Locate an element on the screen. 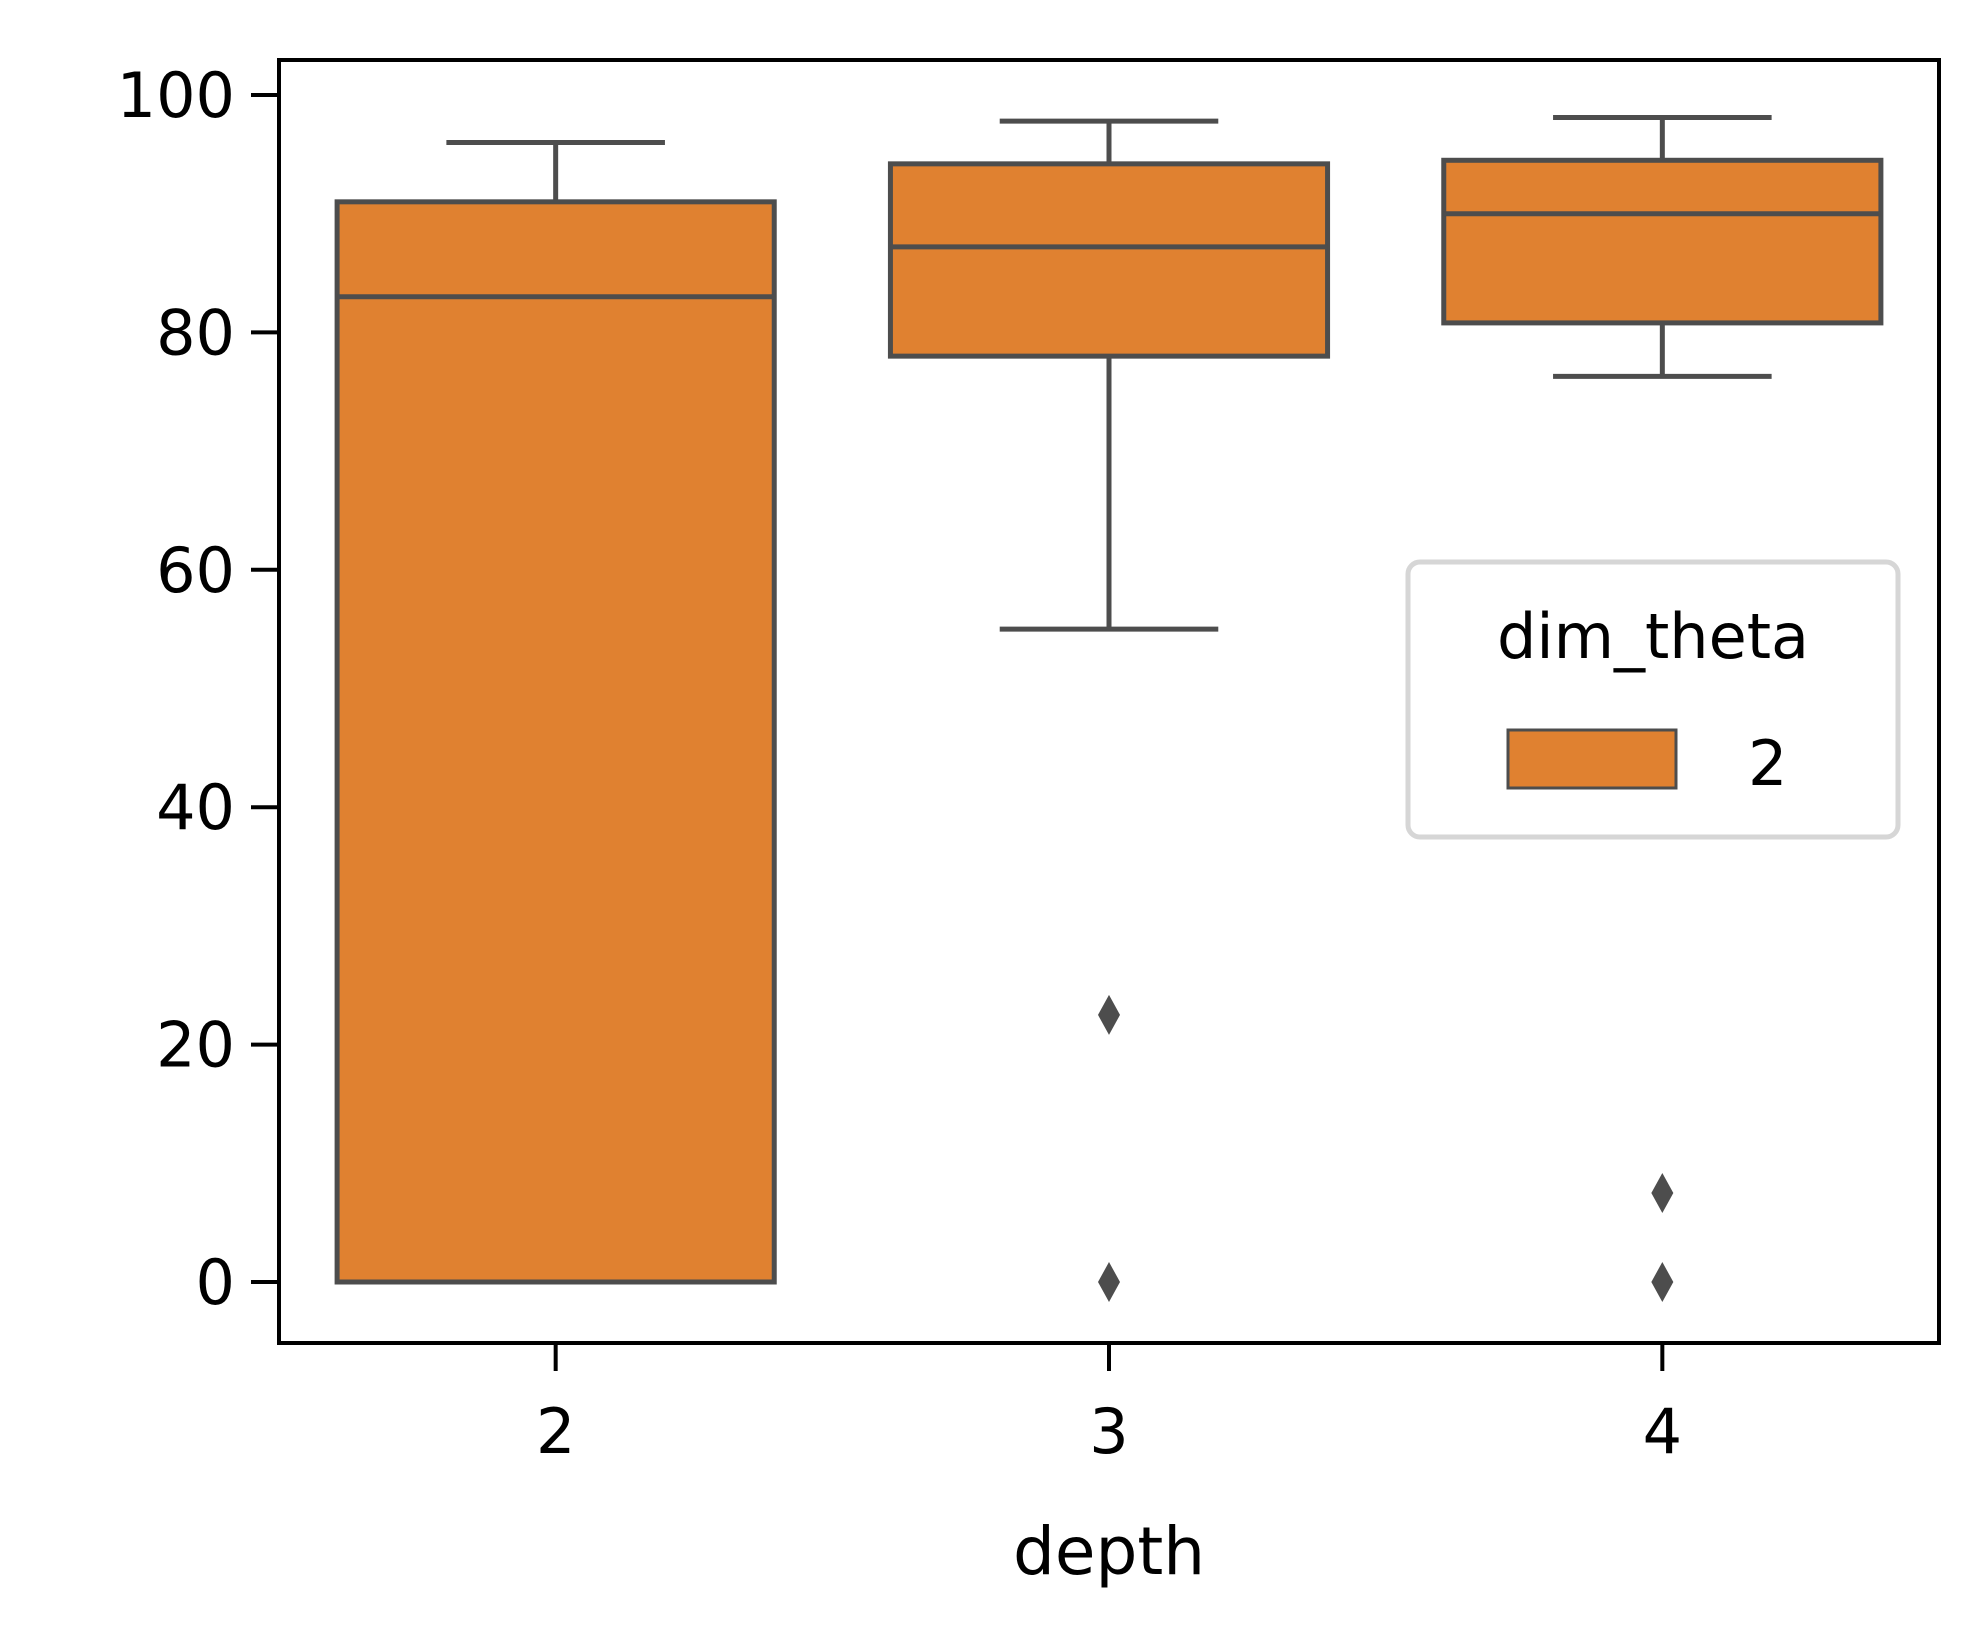 The height and width of the screenshot is (1644, 1983). x-axis: 2 3 4 is located at coordinates (1109, 1405).